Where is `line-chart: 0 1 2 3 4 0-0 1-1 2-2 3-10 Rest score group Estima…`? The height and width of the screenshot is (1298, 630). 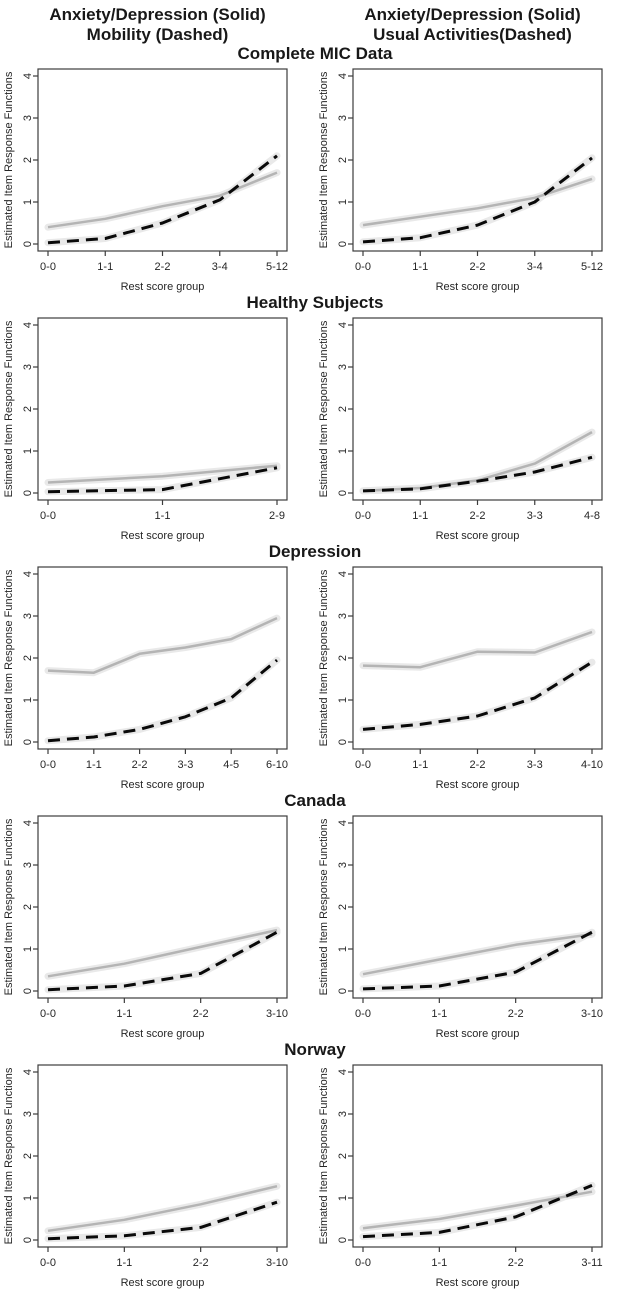 line-chart: 0 1 2 3 4 0-0 1-1 2-2 3-10 Rest score group Estima… is located at coordinates (460, 927).